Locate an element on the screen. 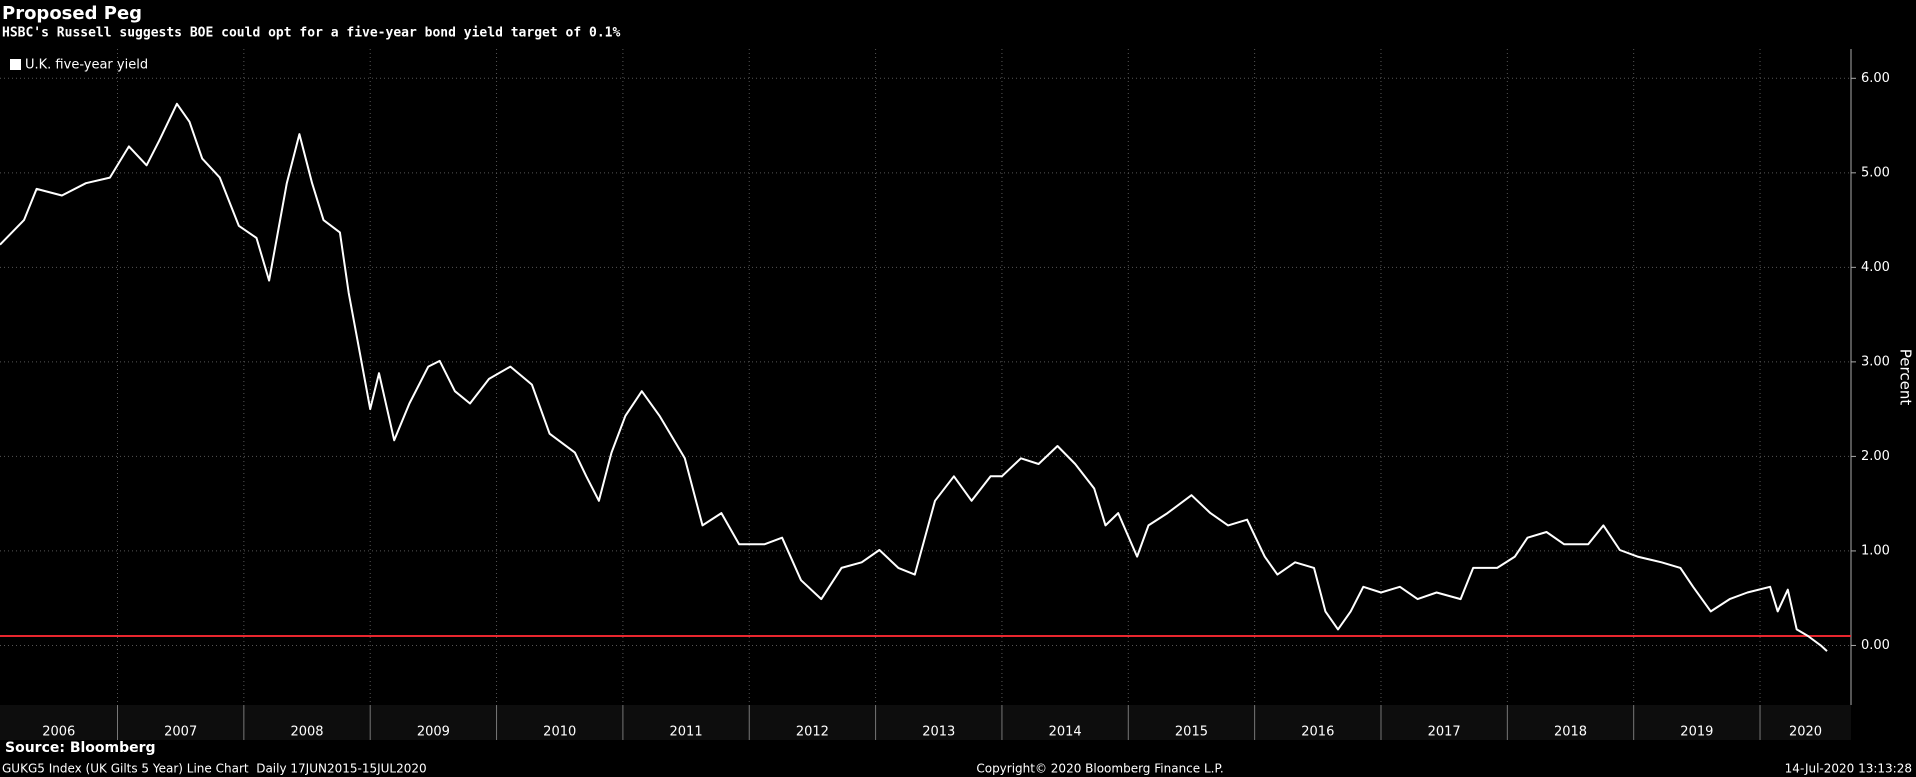 The image size is (1916, 777). x-tick-label: 2008 is located at coordinates (306, 732).